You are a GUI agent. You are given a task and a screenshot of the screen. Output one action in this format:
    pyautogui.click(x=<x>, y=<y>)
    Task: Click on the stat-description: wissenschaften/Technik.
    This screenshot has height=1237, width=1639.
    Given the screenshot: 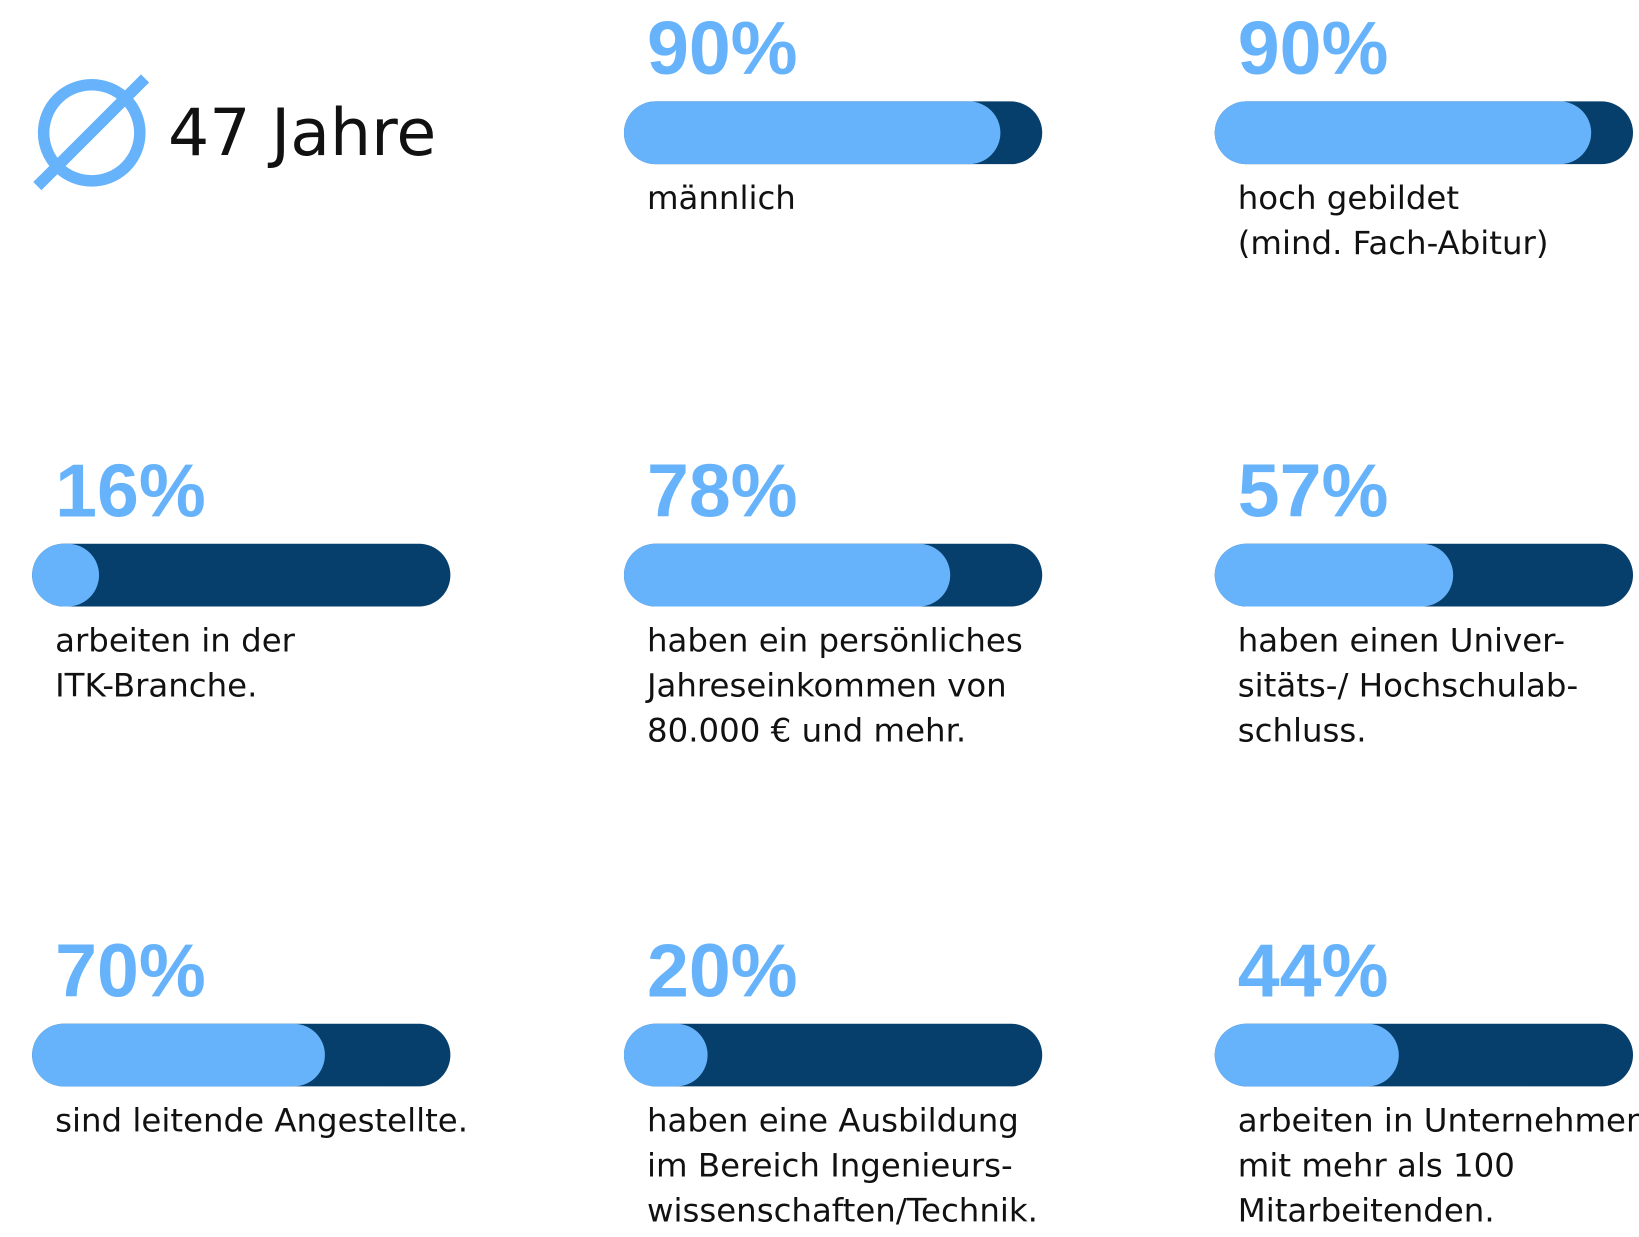 What is the action you would take?
    pyautogui.click(x=842, y=1210)
    